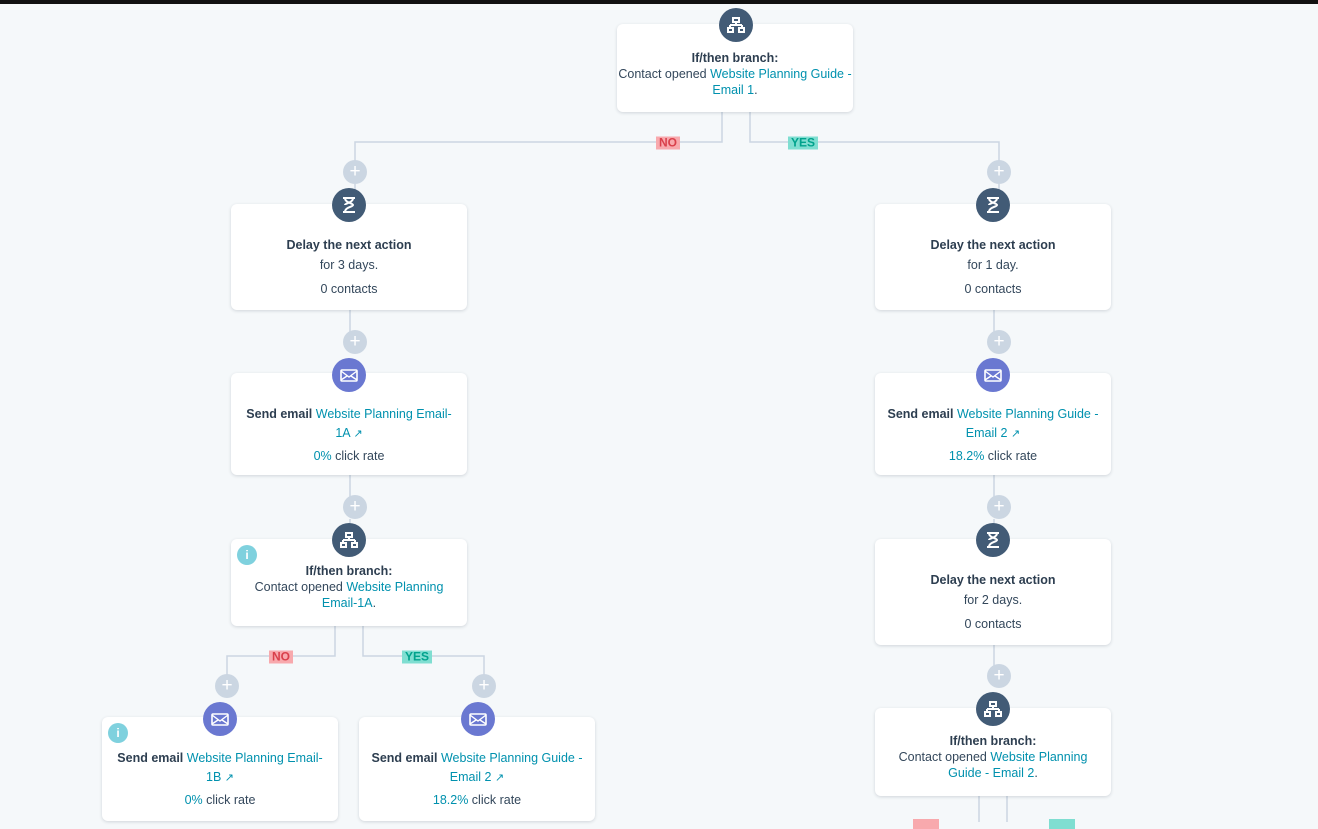 This screenshot has height=829, width=1318. What do you see at coordinates (659, 2) in the screenshot?
I see `top-bar` at bounding box center [659, 2].